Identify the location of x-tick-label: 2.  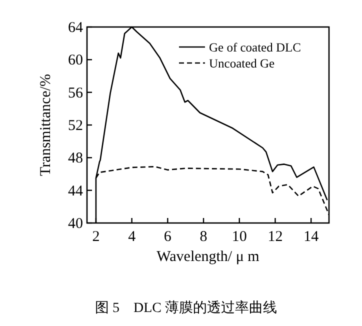
(96, 237).